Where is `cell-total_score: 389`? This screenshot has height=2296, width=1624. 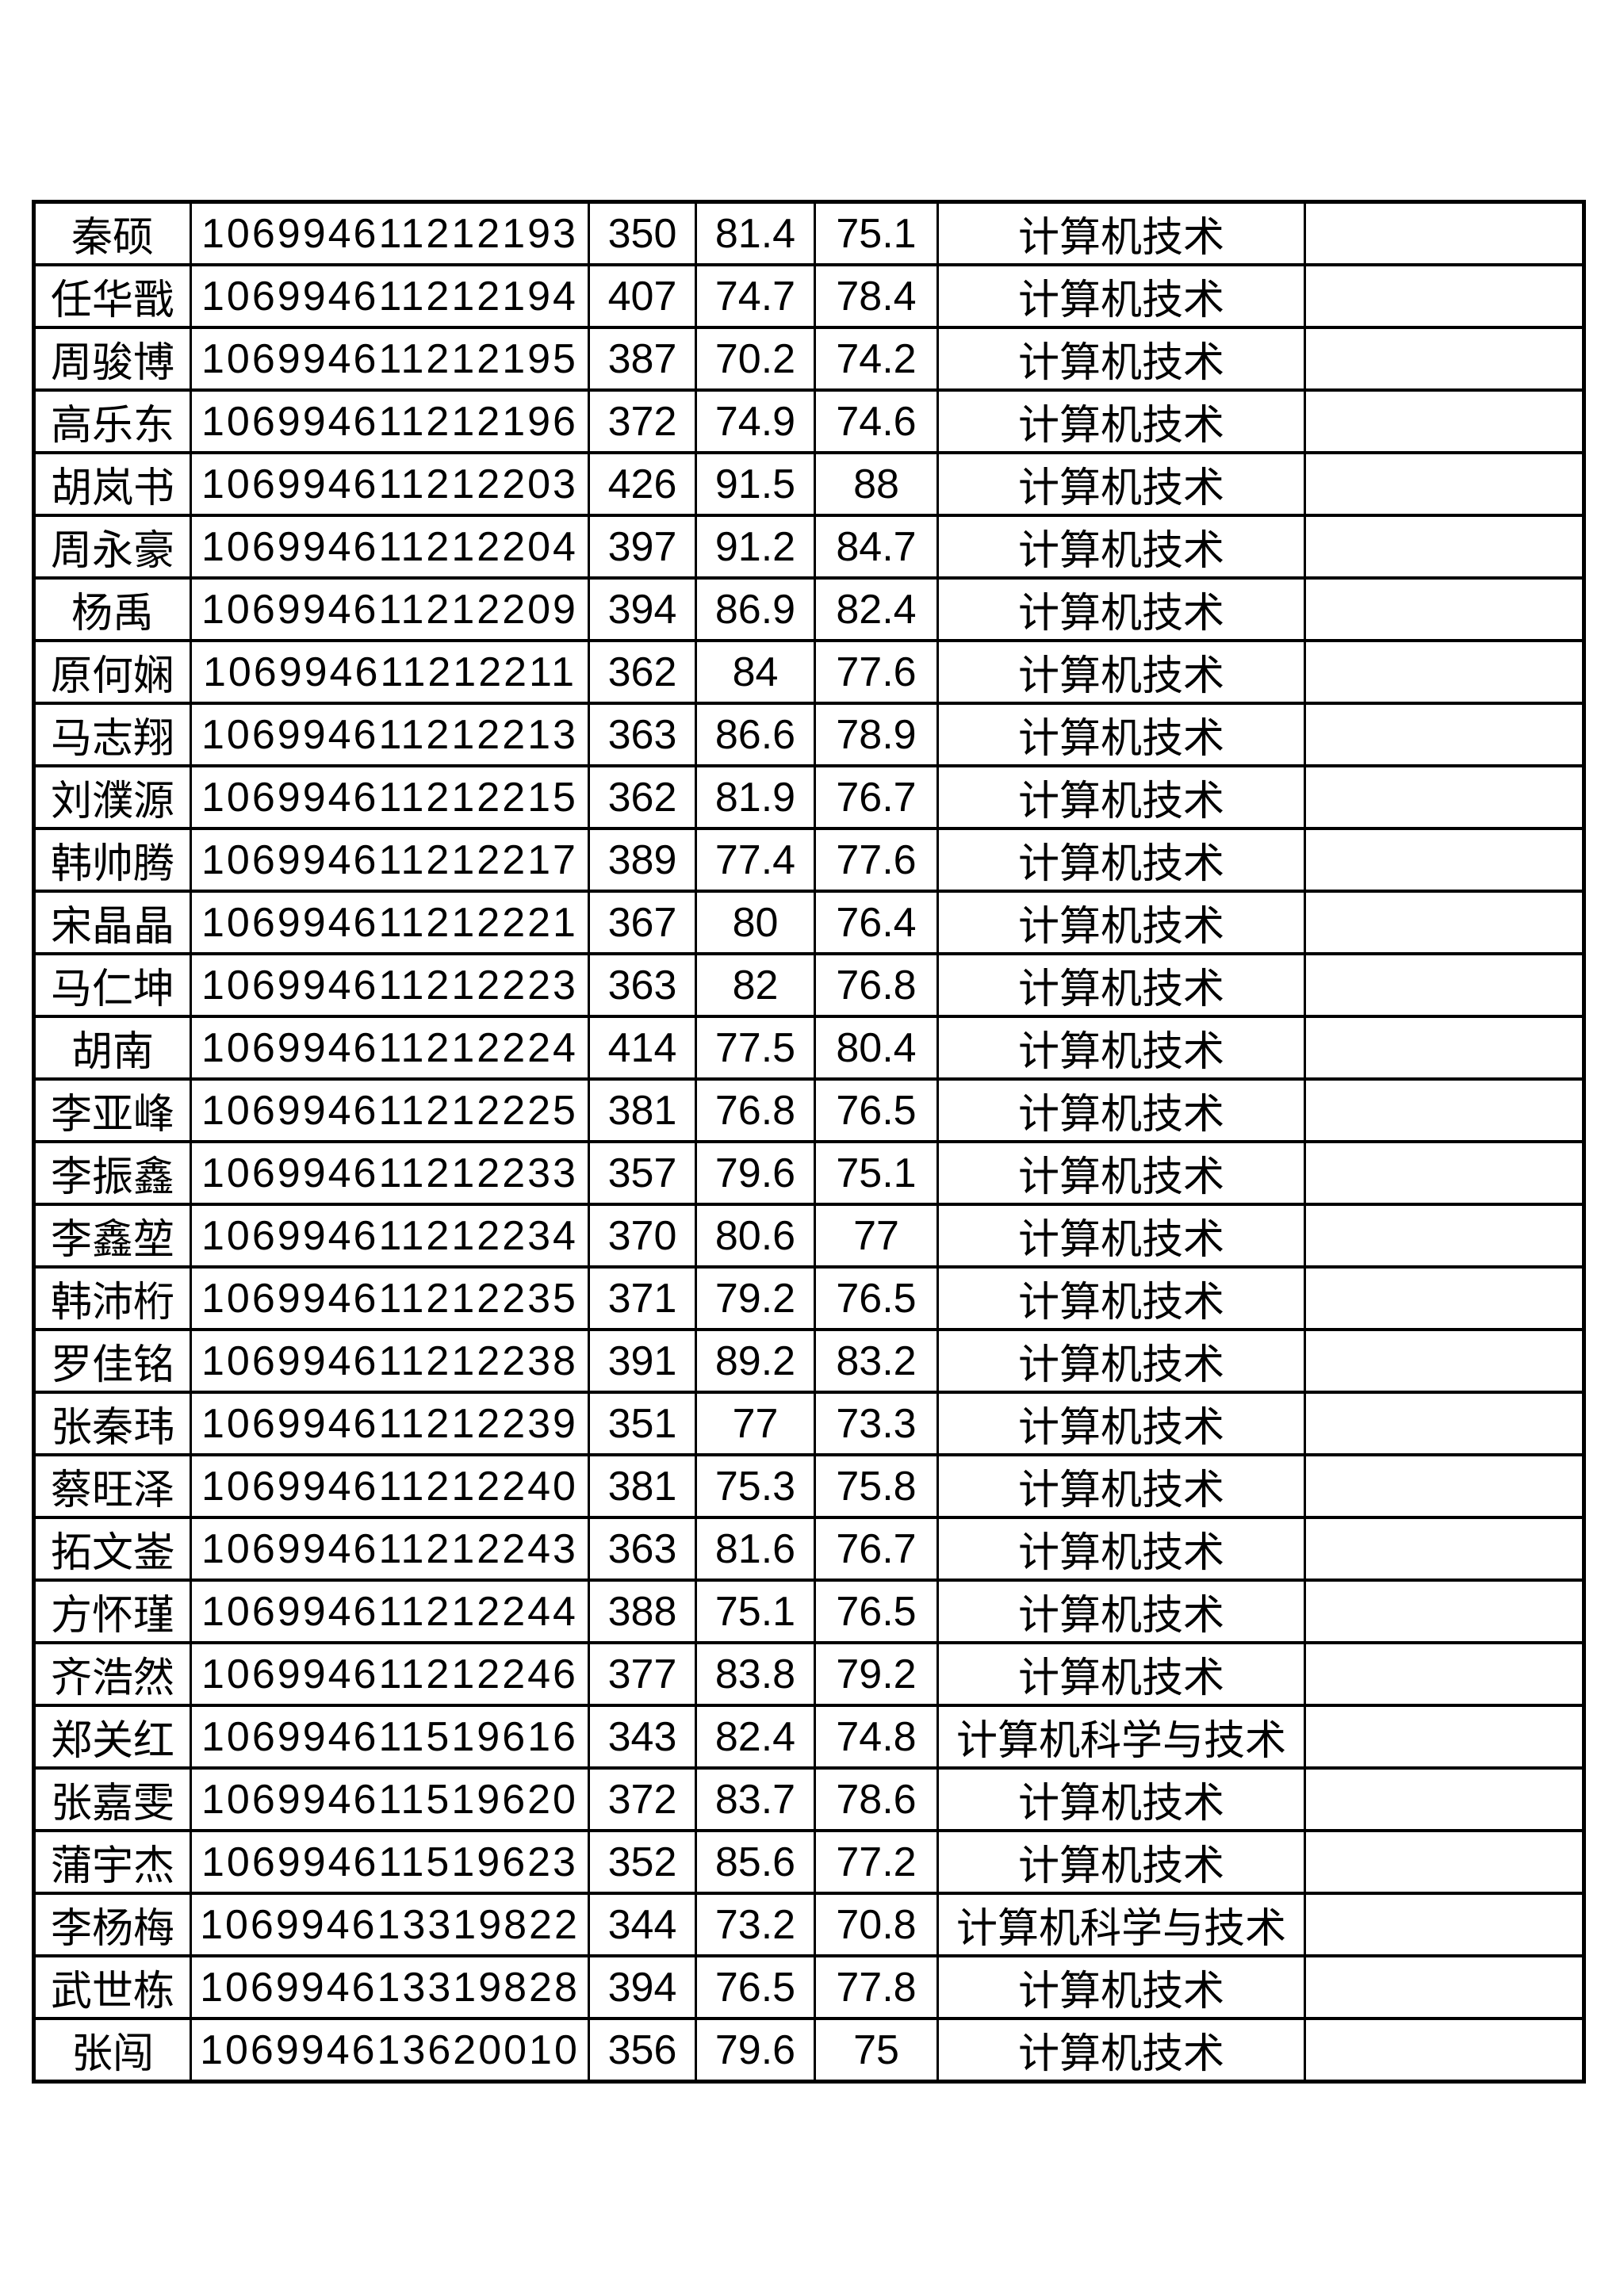
cell-total_score: 389 is located at coordinates (642, 860).